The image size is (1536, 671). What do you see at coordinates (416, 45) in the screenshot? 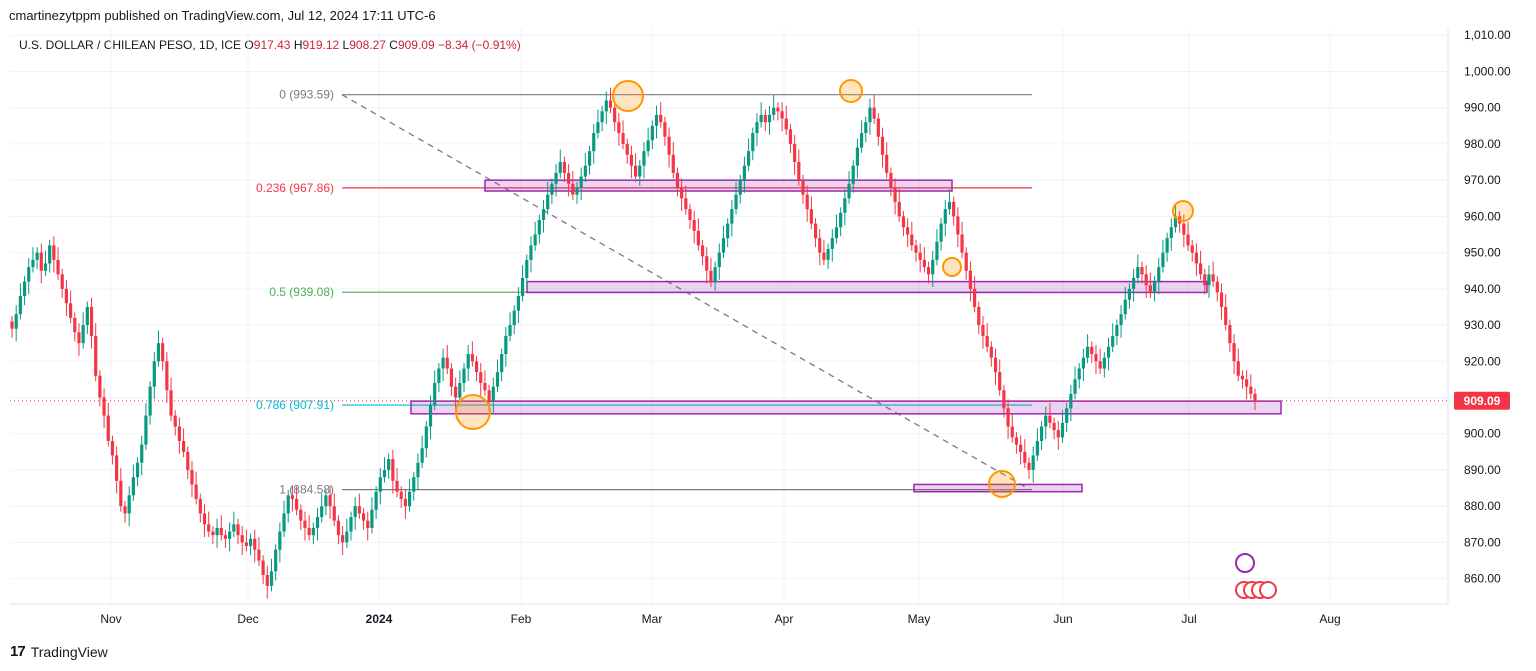
I see `close-value: 909.09` at bounding box center [416, 45].